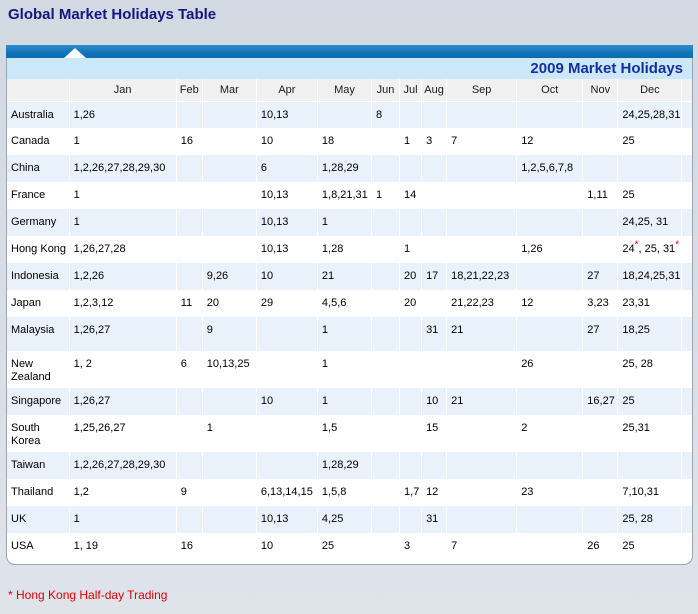 The height and width of the screenshot is (614, 698). Describe the element at coordinates (38, 222) in the screenshot. I see `country-label: Germany` at that location.